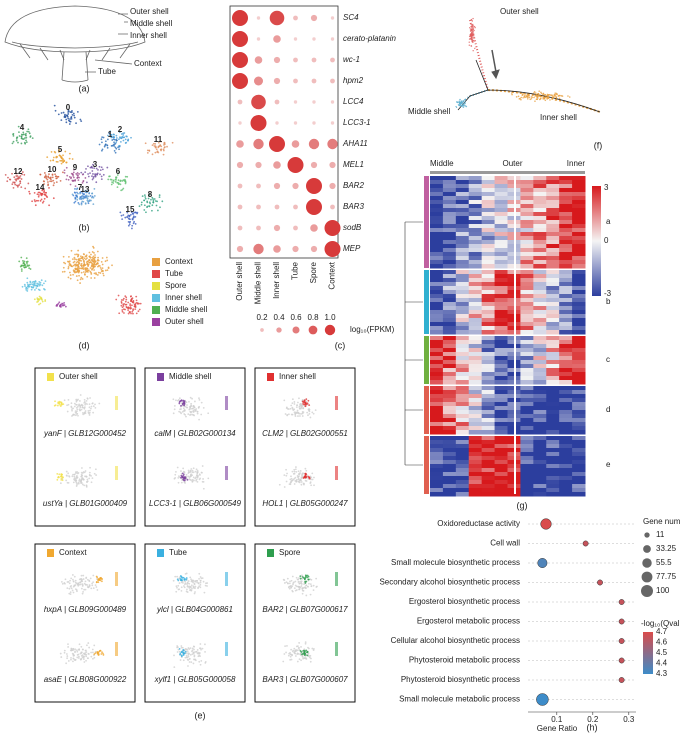  I want to click on feature-box, so click(85, 447).